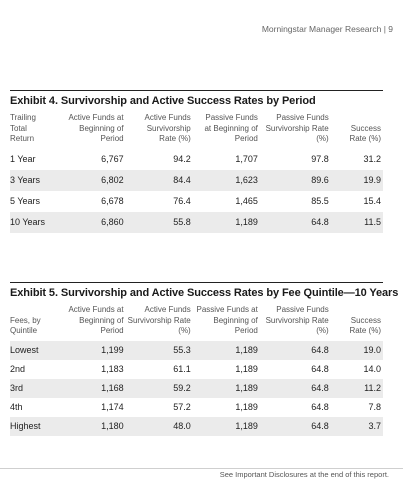 The height and width of the screenshot is (500, 403). Describe the element at coordinates (25, 325) in the screenshot. I see `col-header-fee-quintile: Fees, by Quintile` at that location.